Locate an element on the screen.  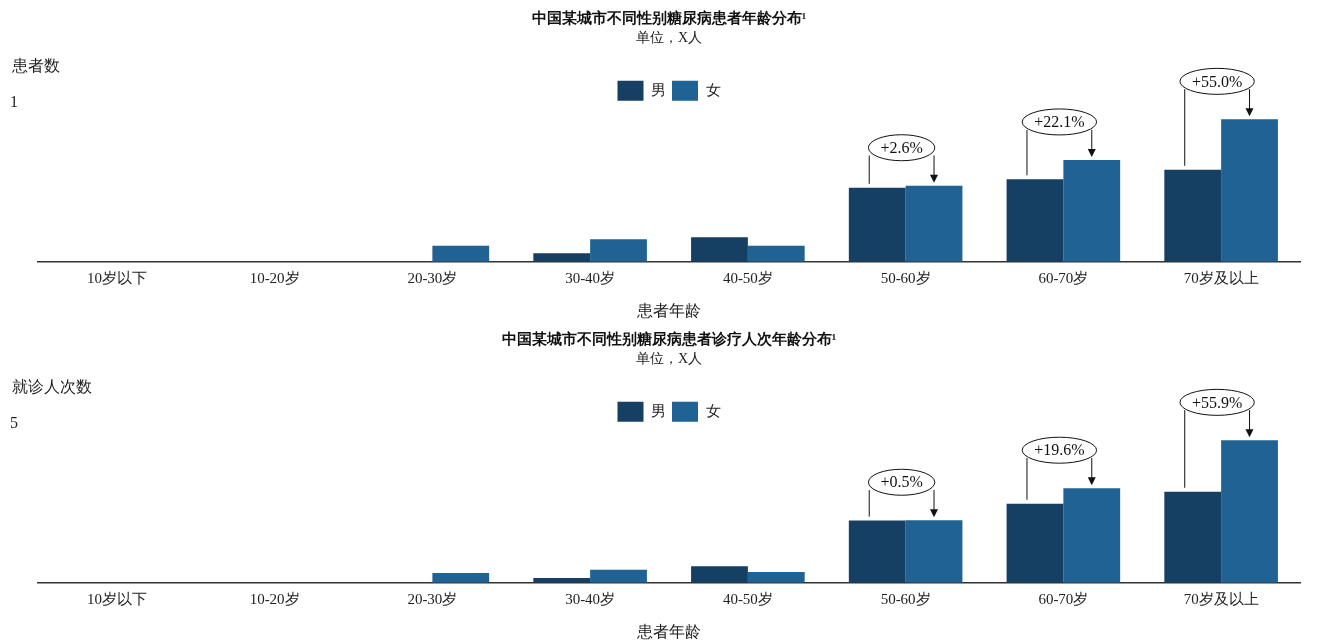
chart-title: 中国某城市不同性别糖尿病患者年龄分布¹ is located at coordinates (669, 17).